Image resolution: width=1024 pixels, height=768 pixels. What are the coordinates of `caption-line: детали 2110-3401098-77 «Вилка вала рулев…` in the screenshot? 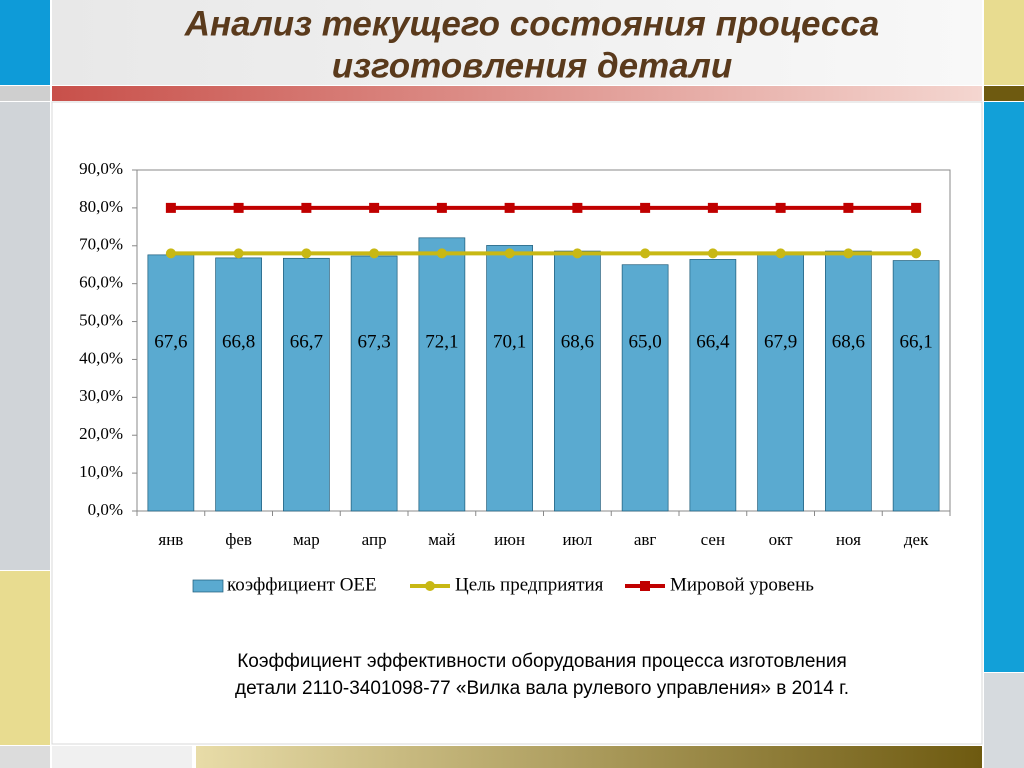 It's located at (542, 688).